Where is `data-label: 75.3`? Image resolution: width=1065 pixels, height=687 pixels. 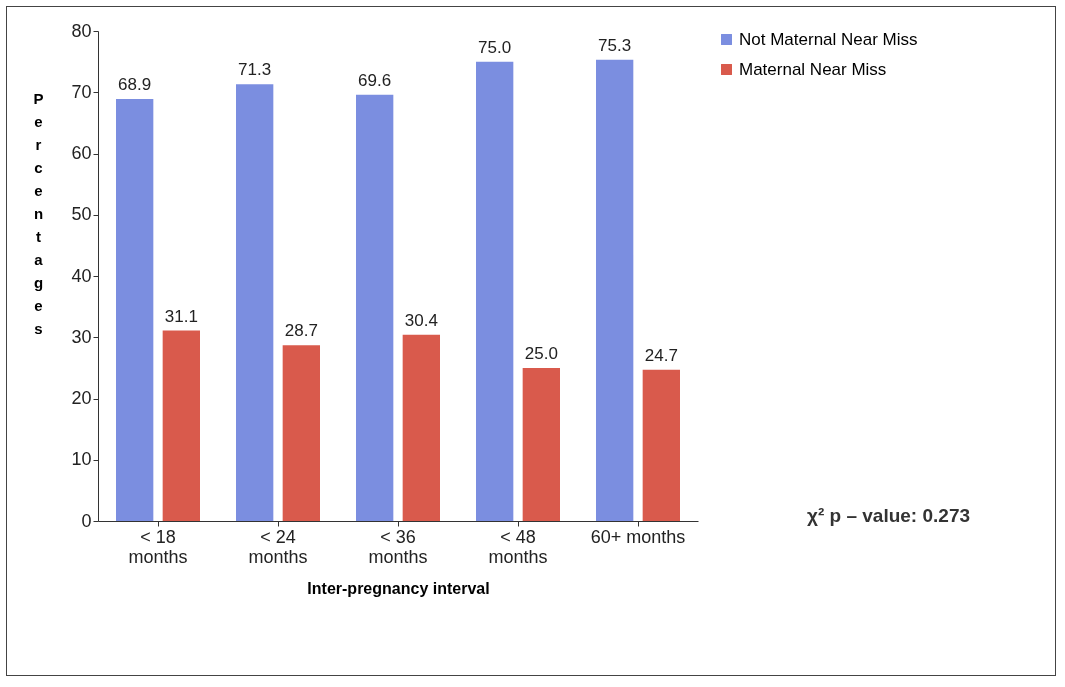 data-label: 75.3 is located at coordinates (615, 45).